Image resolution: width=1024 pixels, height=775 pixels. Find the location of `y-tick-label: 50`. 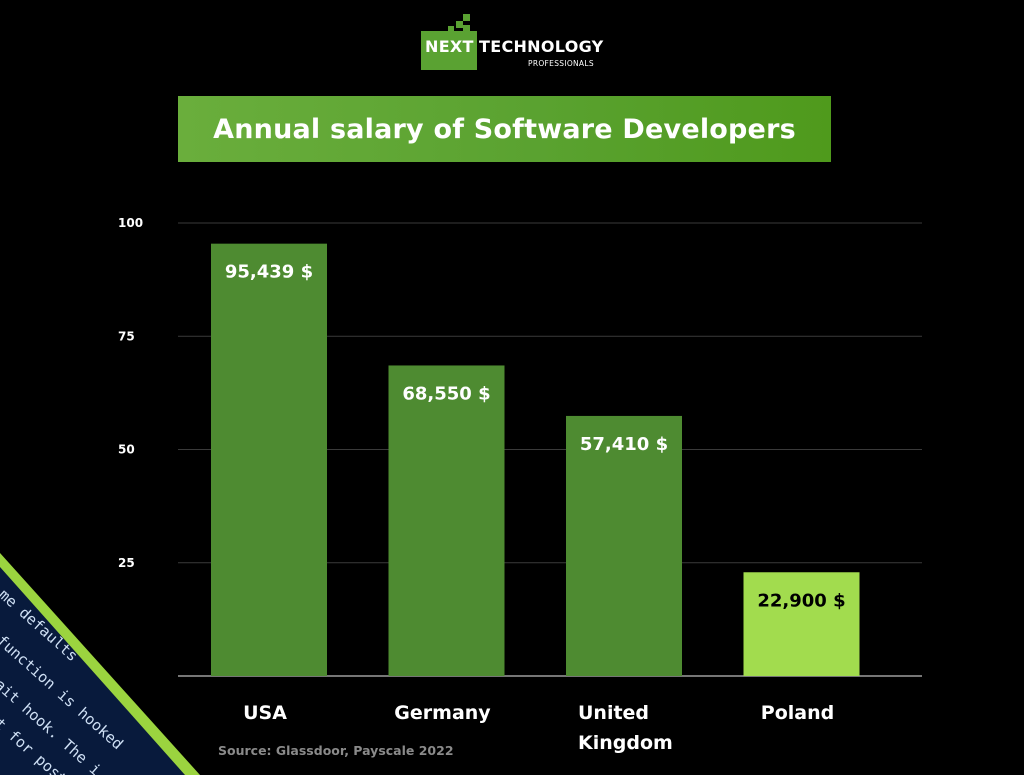

y-tick-label: 50 is located at coordinates (126, 450).